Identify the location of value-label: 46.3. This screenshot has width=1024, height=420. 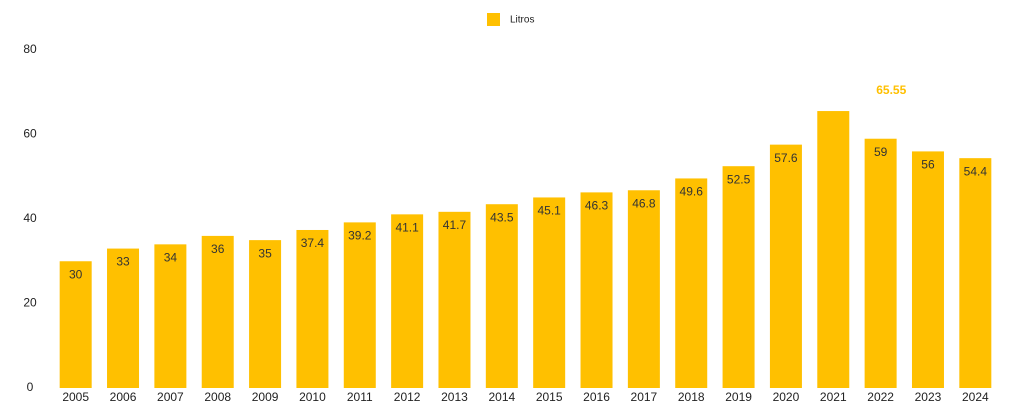
(597, 206).